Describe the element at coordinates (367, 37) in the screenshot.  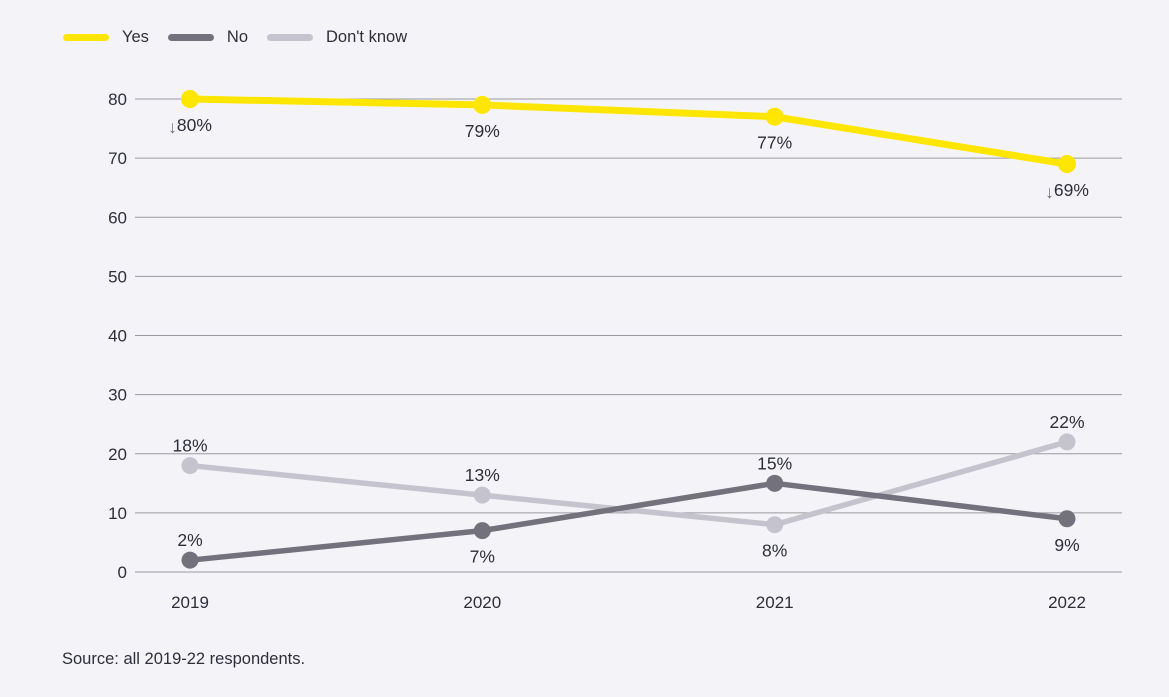
I see `legend-label-dont-know: Don't know` at that location.